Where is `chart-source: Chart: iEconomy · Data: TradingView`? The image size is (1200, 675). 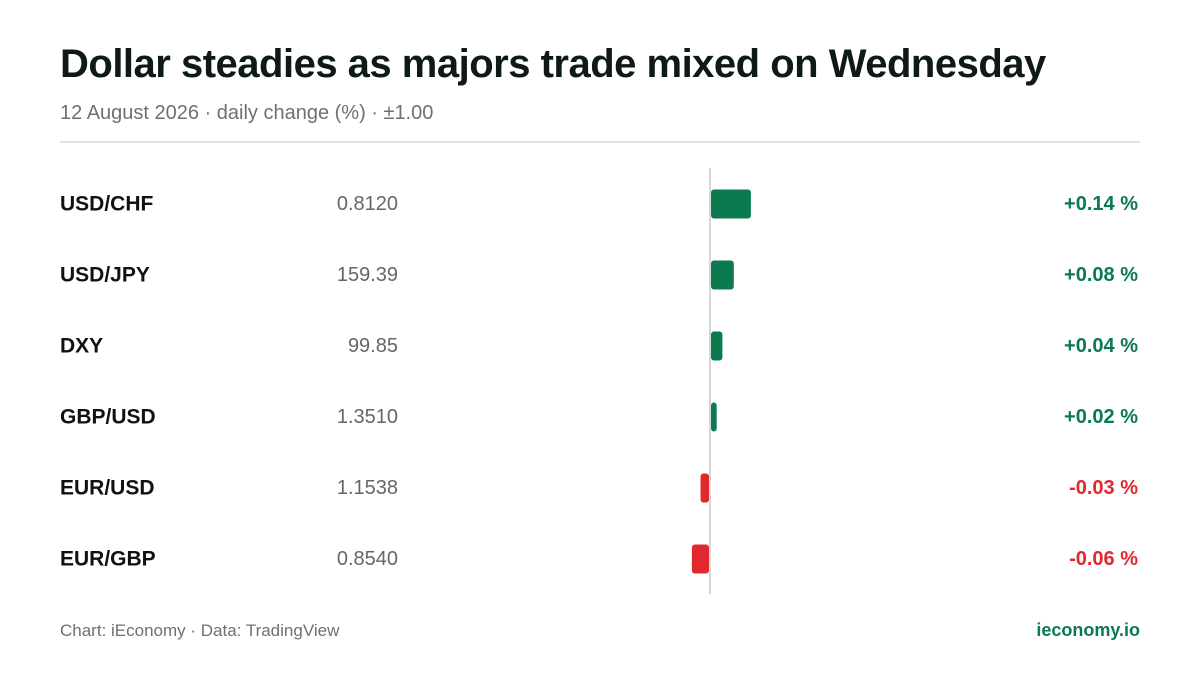
chart-source: Chart: iEconomy · Data: TradingView is located at coordinates (200, 630).